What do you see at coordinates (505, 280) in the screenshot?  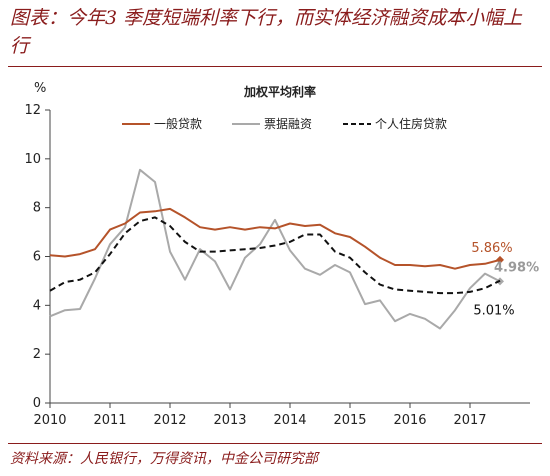 I see `end-labels: 5.86% 4.98% 5.01%` at bounding box center [505, 280].